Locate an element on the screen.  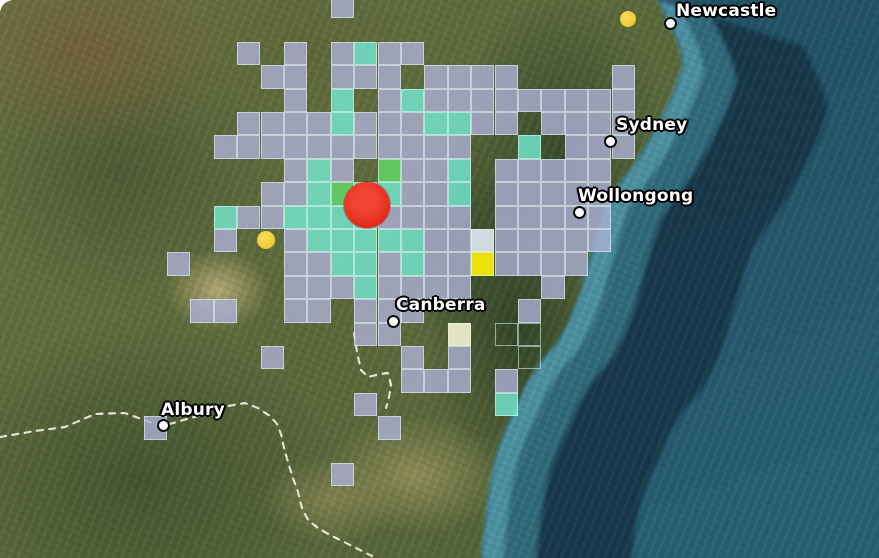
state-border-dashed-line is located at coordinates (187, 479).